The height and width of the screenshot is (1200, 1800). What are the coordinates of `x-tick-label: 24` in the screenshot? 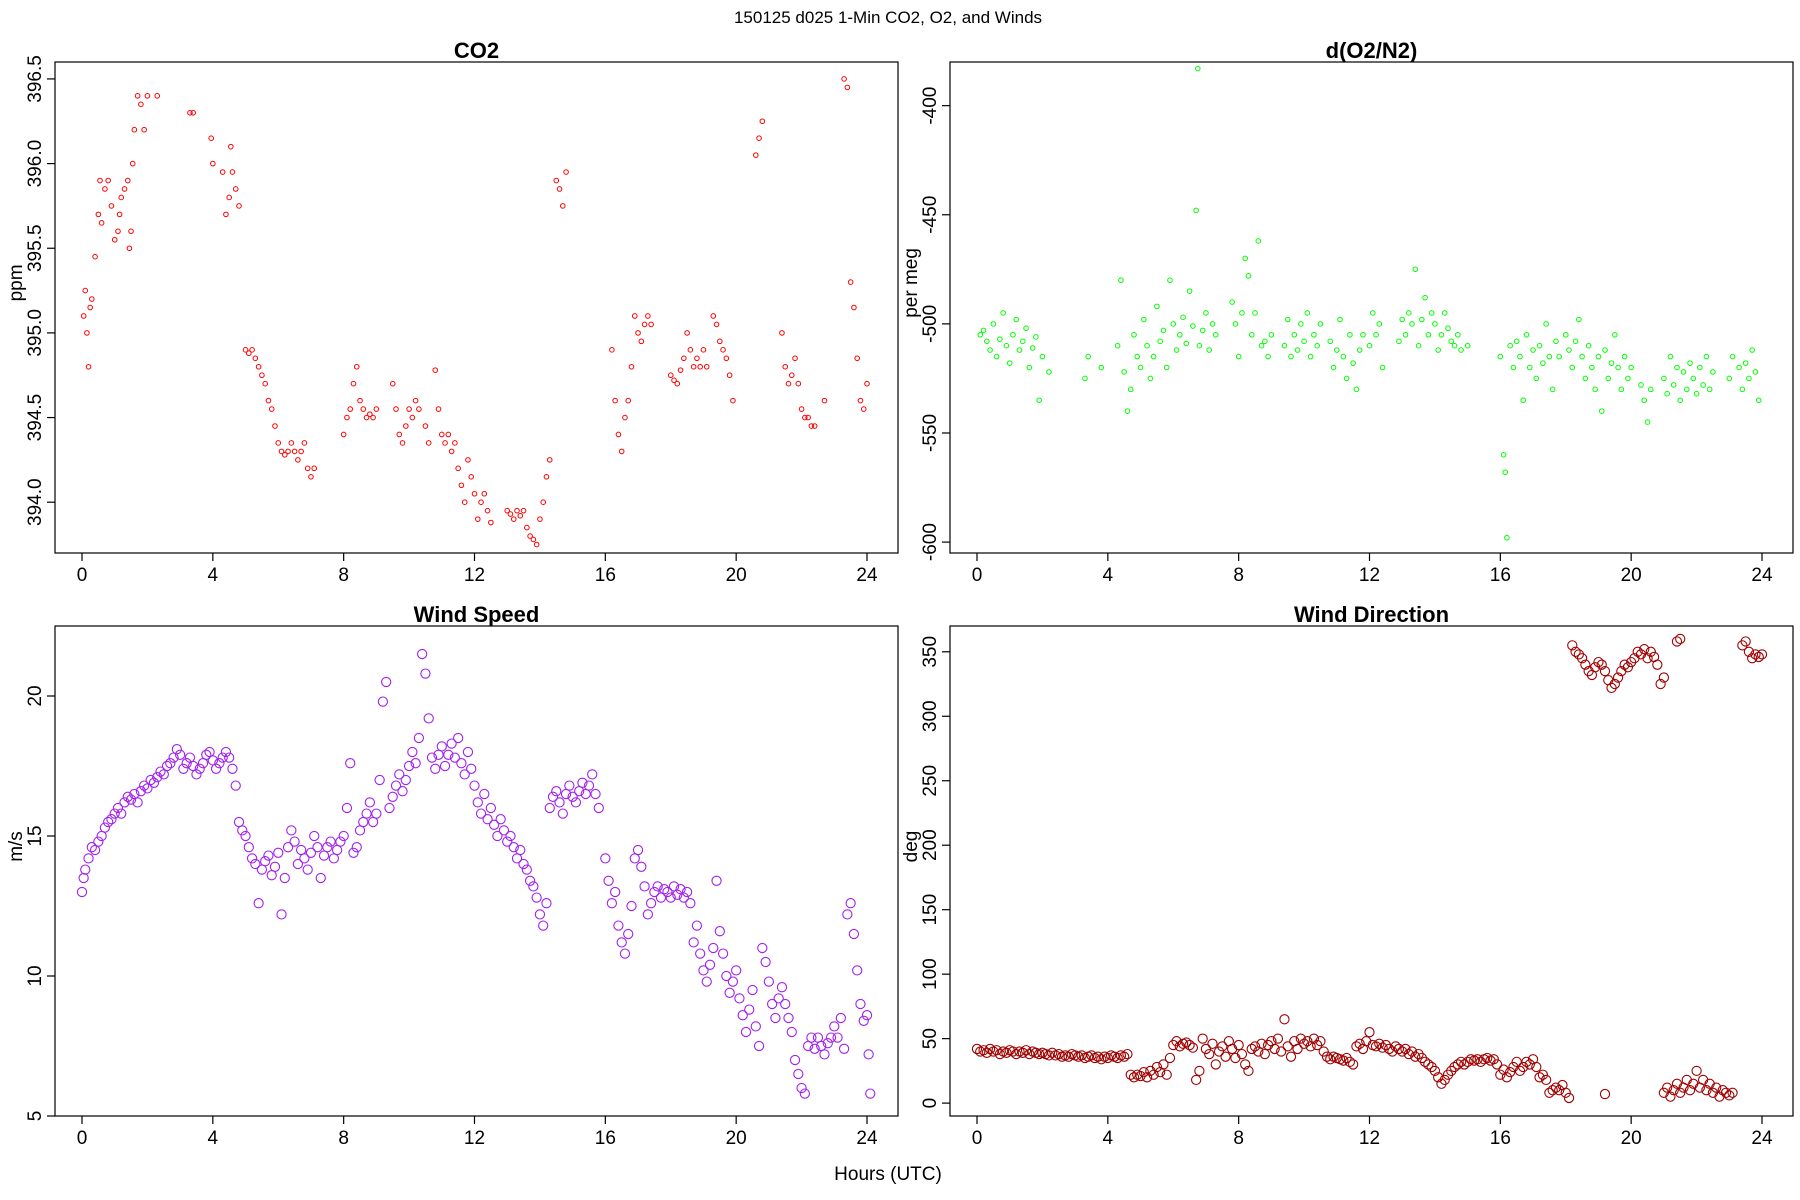 It's located at (1762, 575).